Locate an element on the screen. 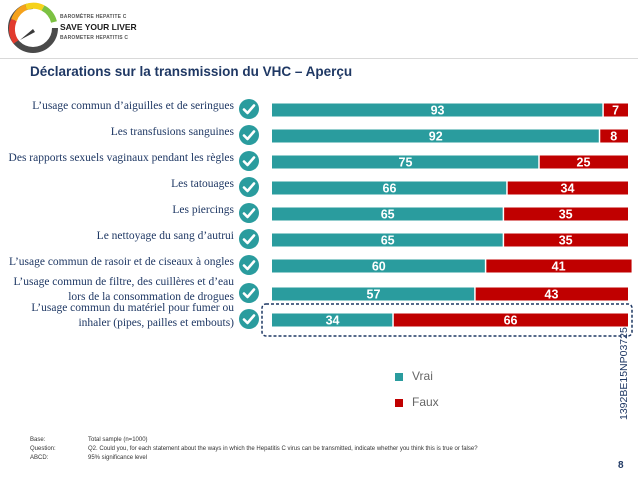 Image resolution: width=638 pixels, height=479 pixels. category-label-line: Le nettoyage du sang d’autrui is located at coordinates (165, 235).